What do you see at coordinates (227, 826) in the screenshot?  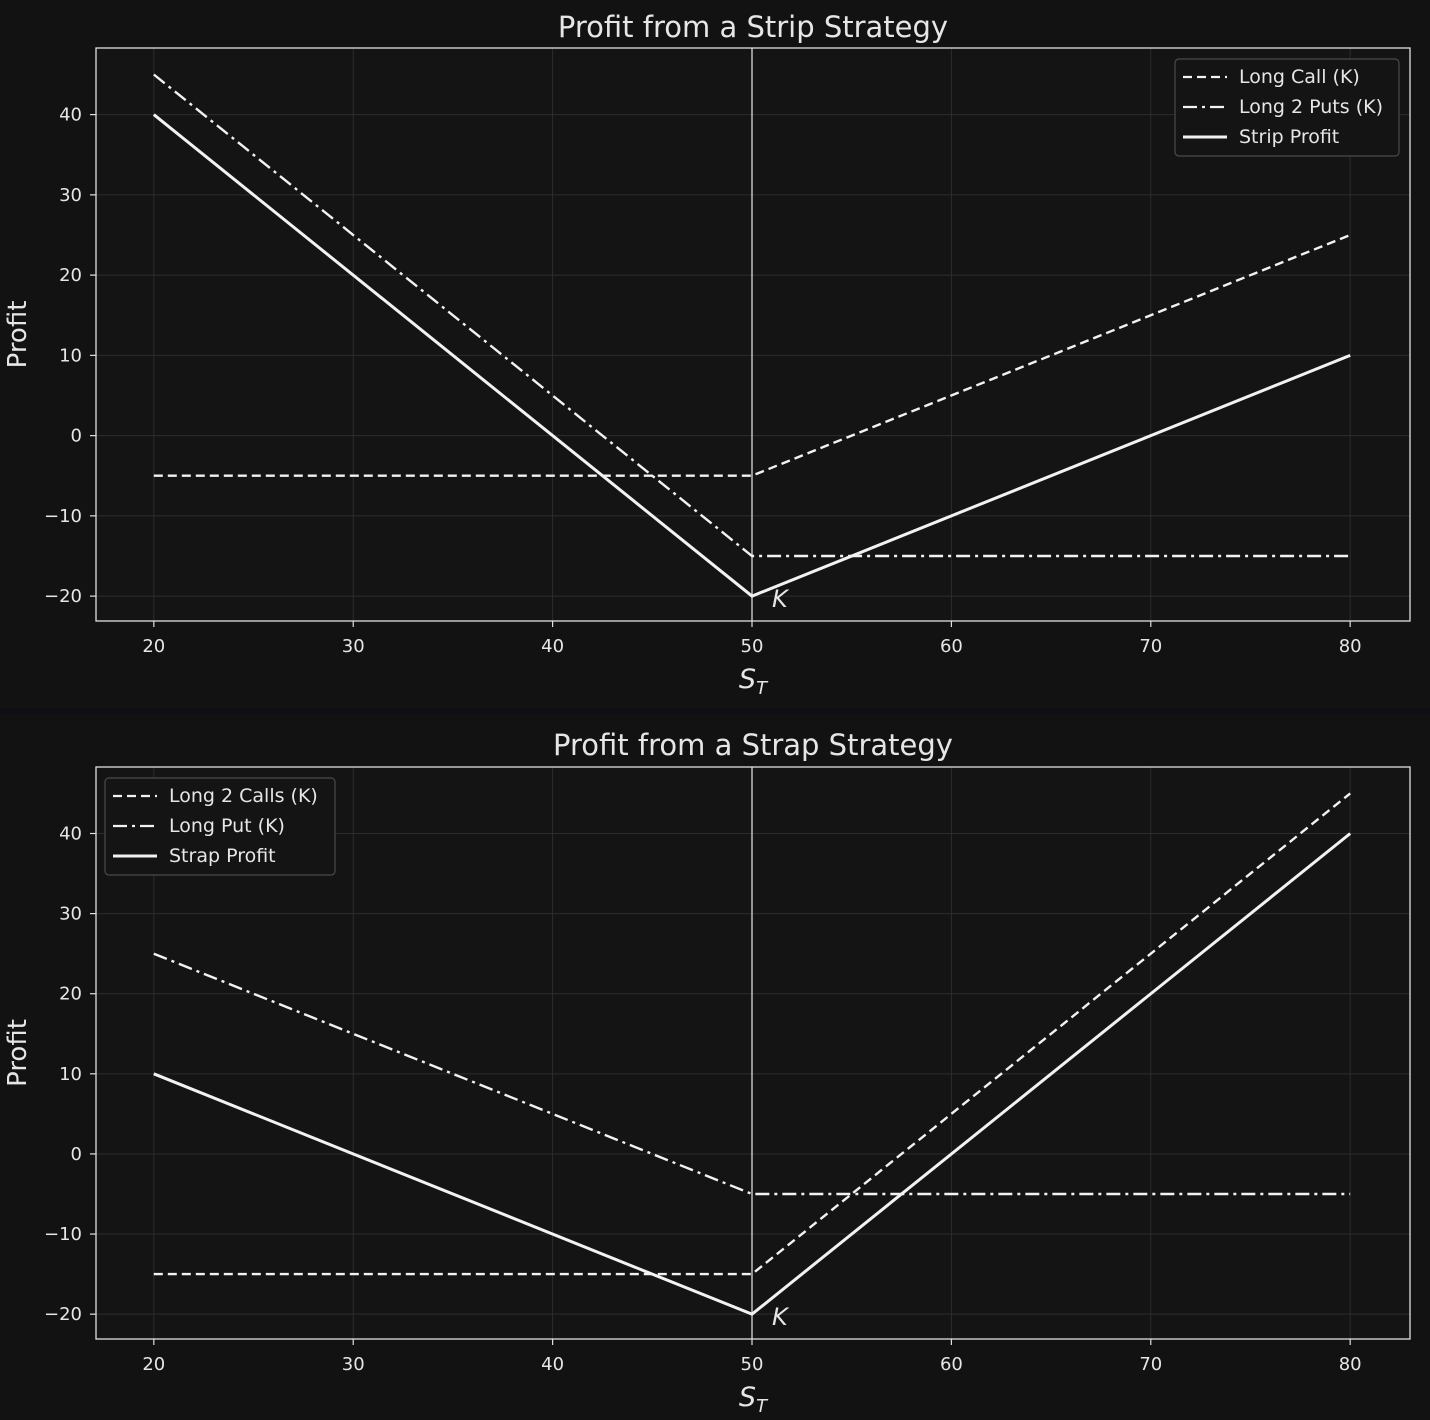 I see `legend-label: Long Put (K)` at bounding box center [227, 826].